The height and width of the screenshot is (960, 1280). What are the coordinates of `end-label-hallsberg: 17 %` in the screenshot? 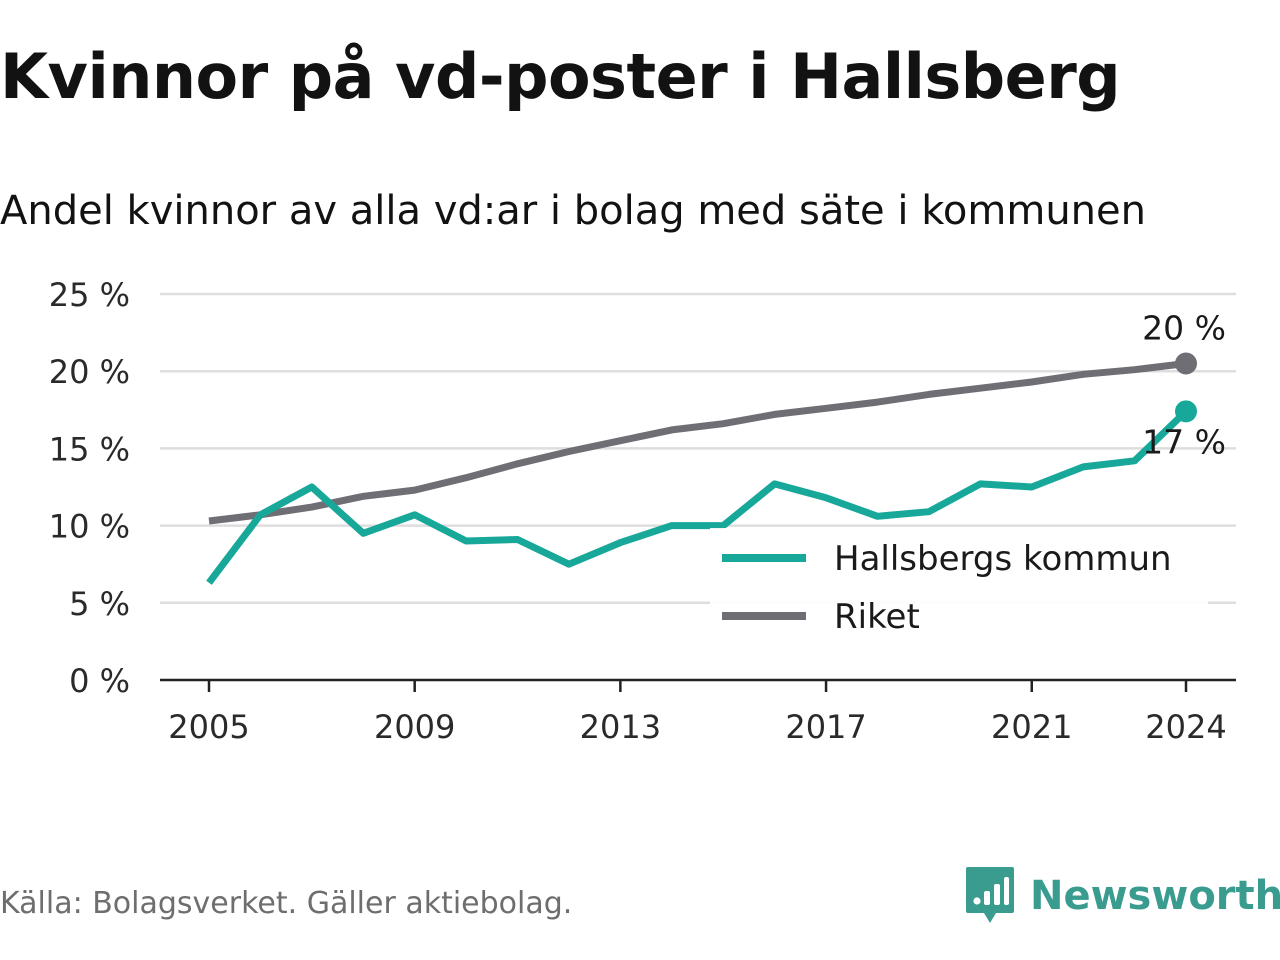 It's located at (1184, 441).